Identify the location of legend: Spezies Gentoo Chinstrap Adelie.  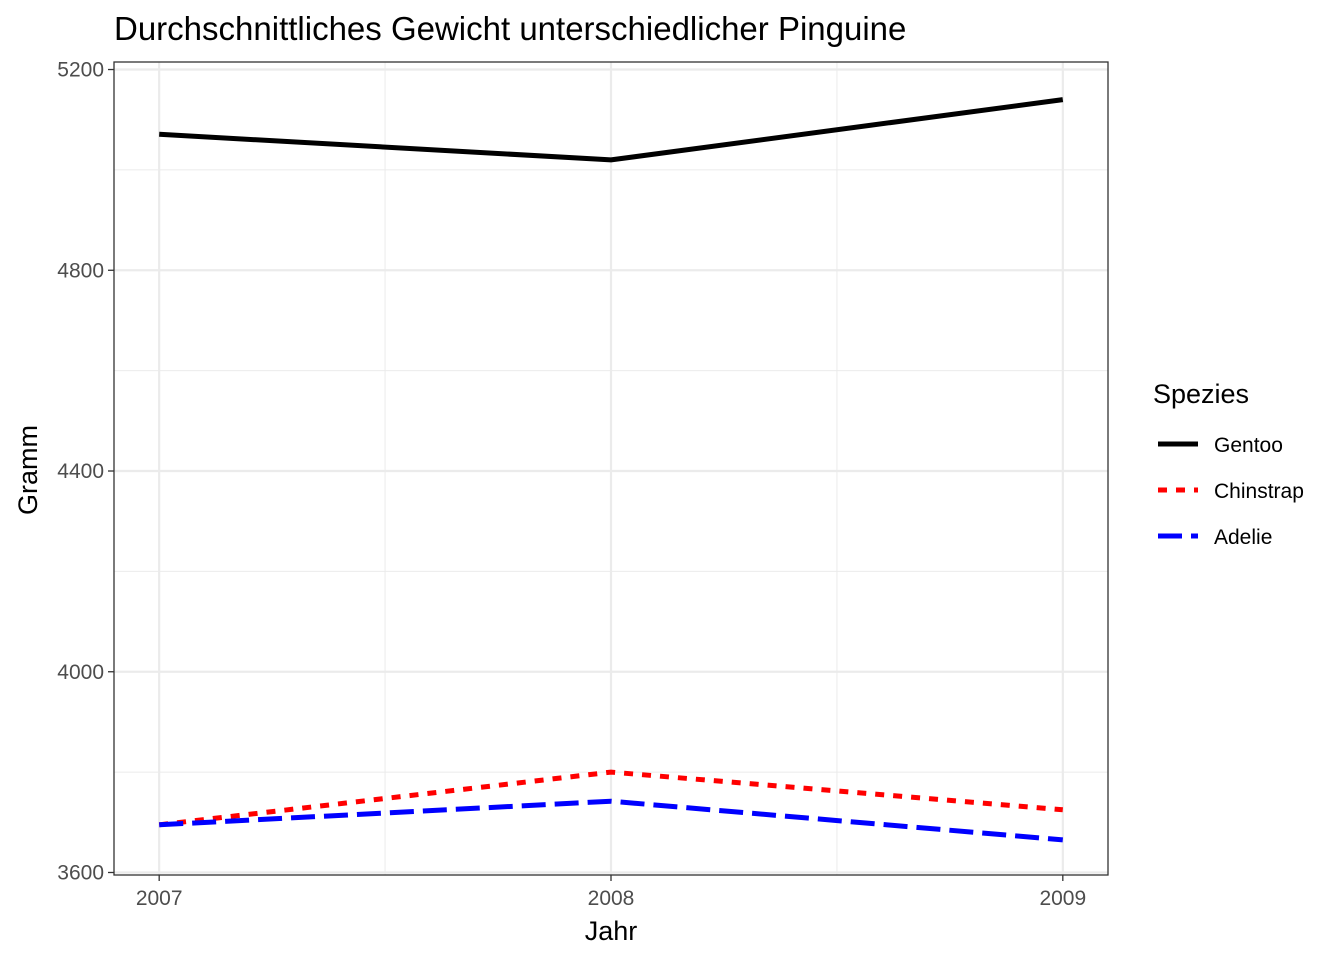
(1228, 464).